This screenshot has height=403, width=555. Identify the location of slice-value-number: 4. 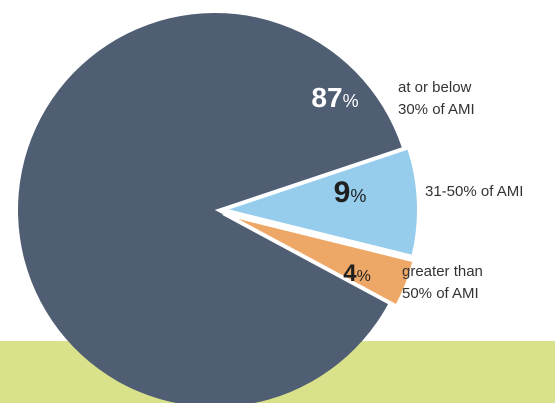
(350, 273).